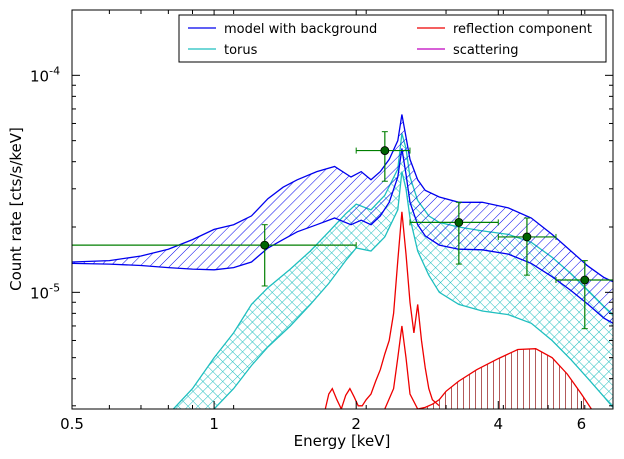  What do you see at coordinates (54, 287) in the screenshot?
I see `y-tick-exponent: -5` at bounding box center [54, 287].